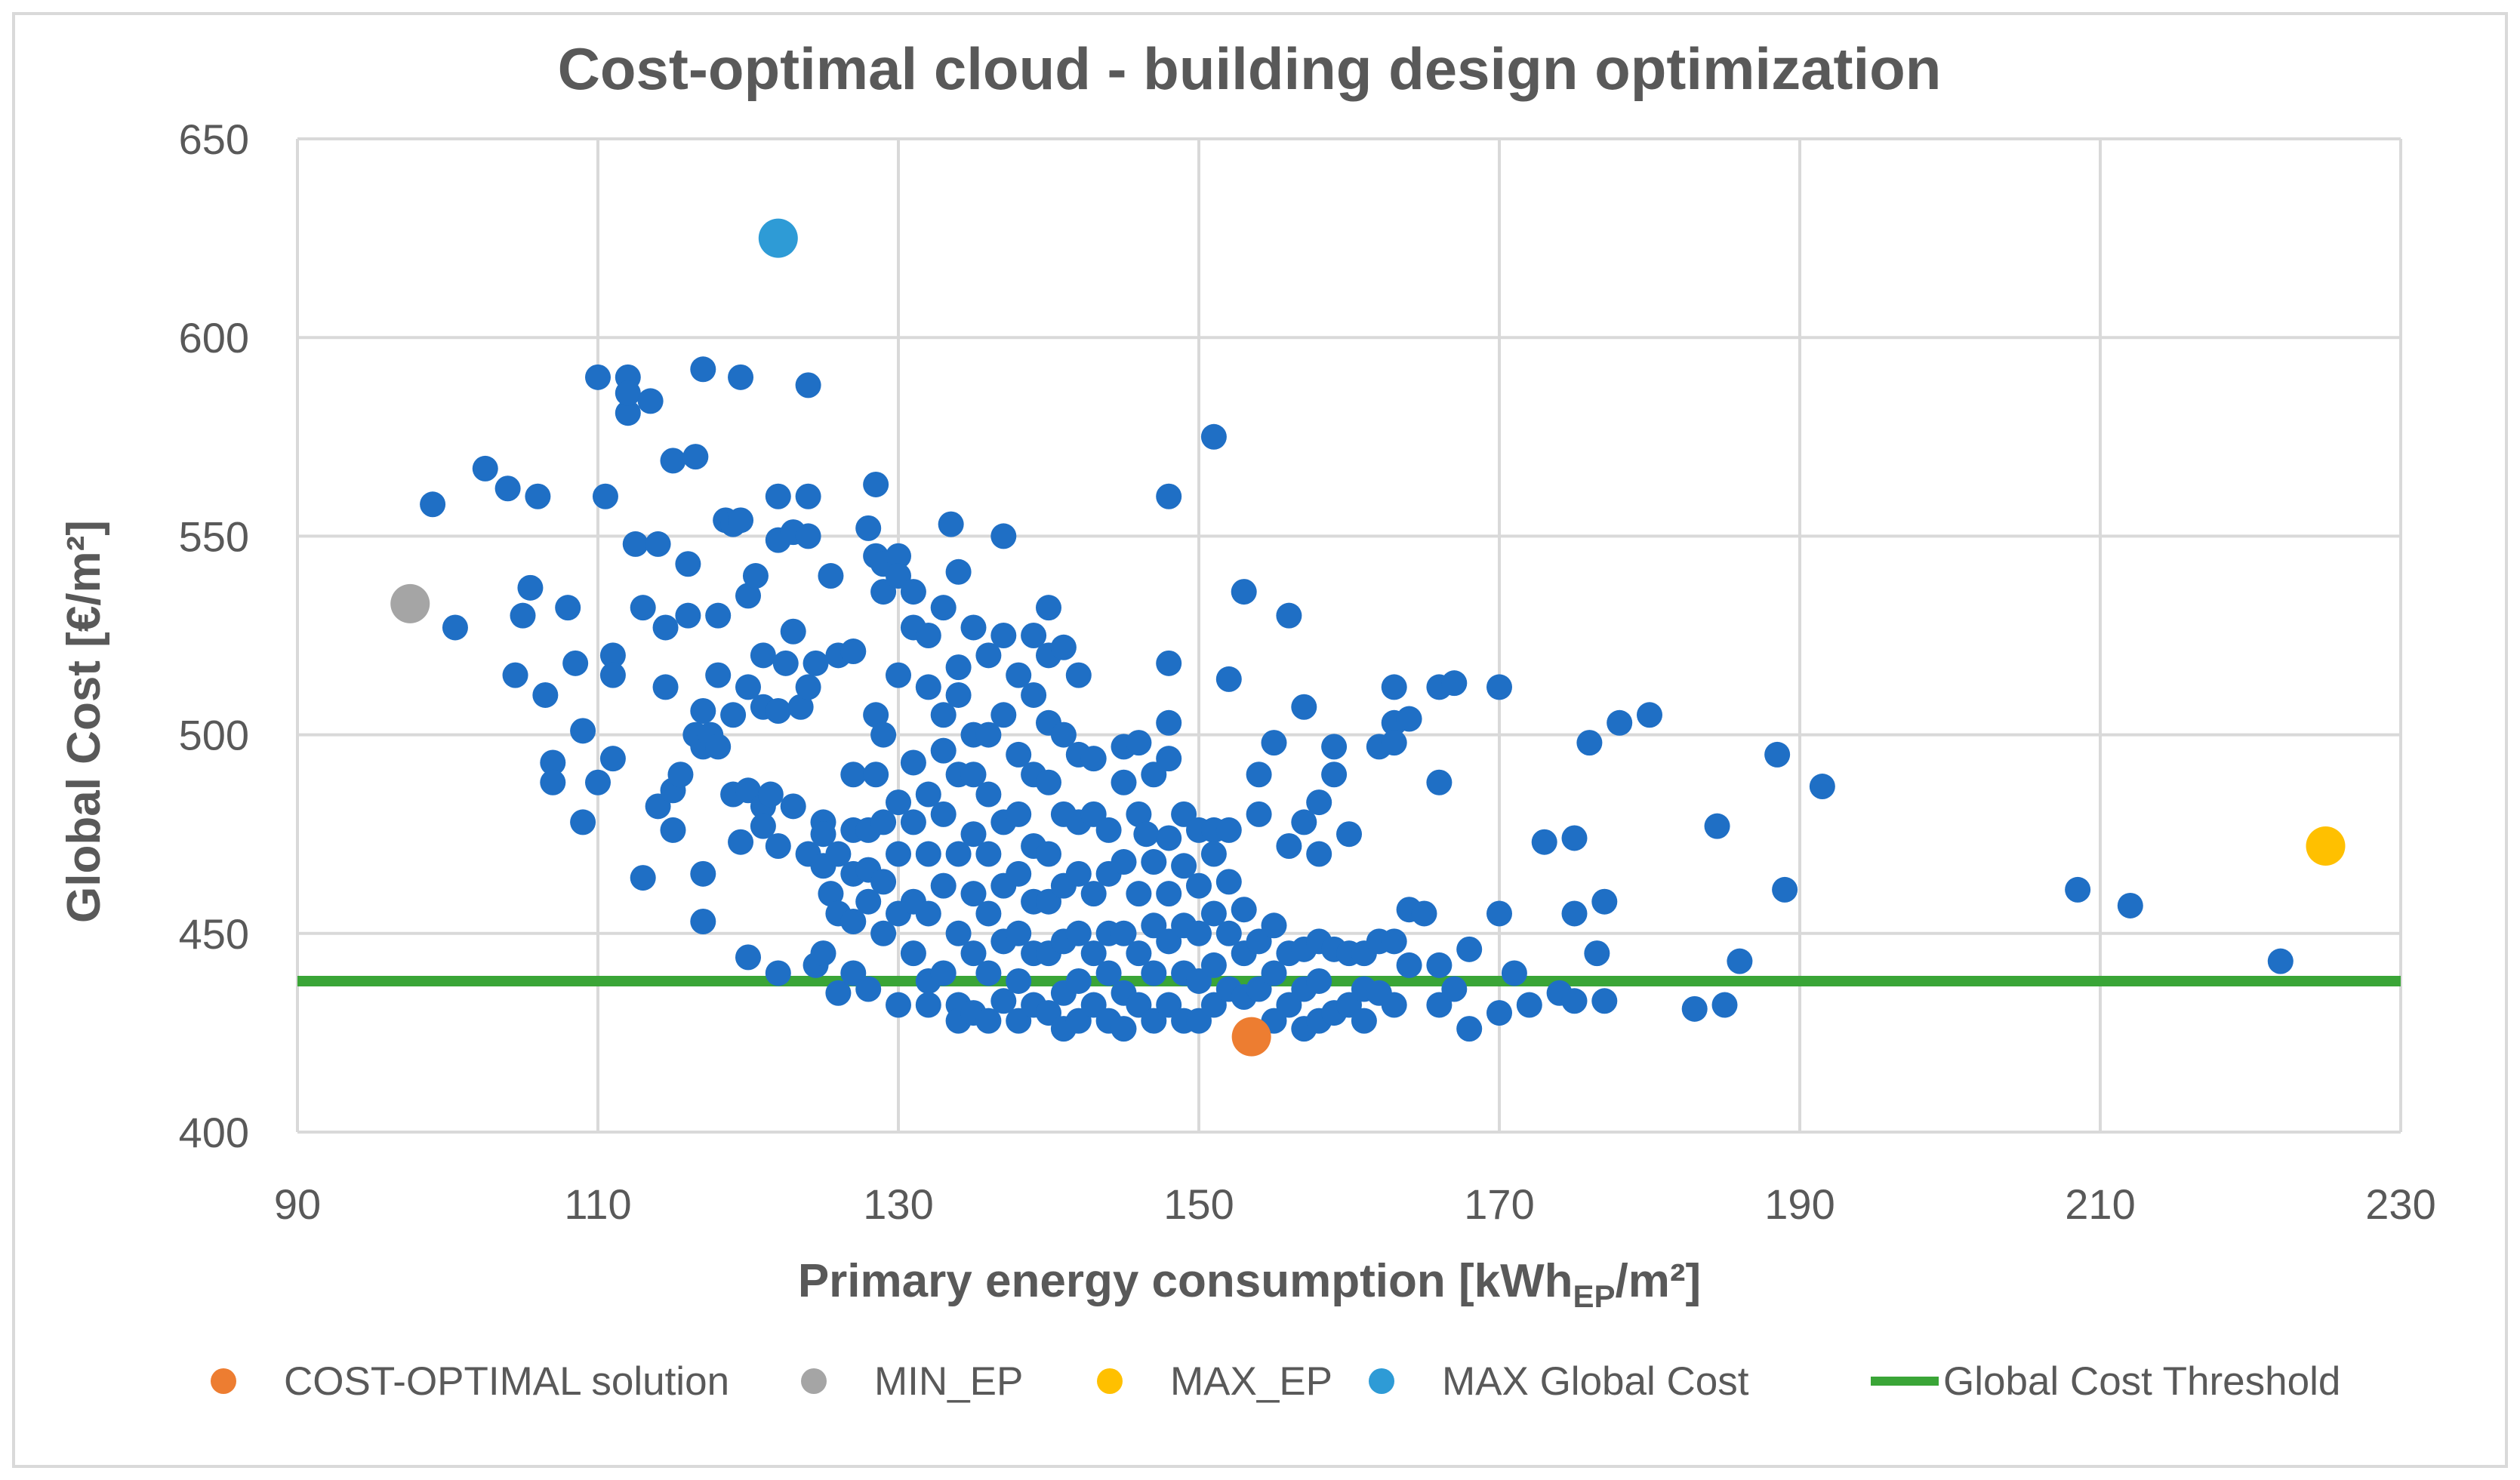 The image size is (2520, 1480). What do you see at coordinates (1499, 1204) in the screenshot?
I see `x-tick-label: 170` at bounding box center [1499, 1204].